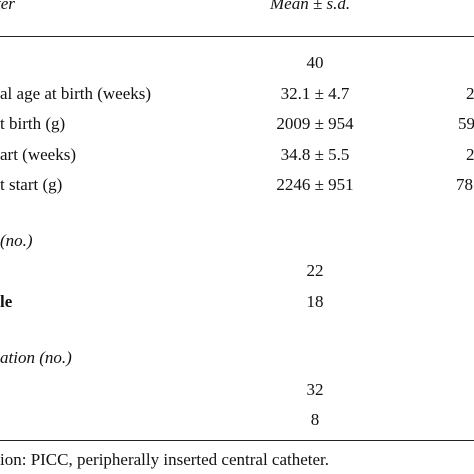  Describe the element at coordinates (315, 184) in the screenshot. I see `row-4-mean: 2246 ± 951` at that location.